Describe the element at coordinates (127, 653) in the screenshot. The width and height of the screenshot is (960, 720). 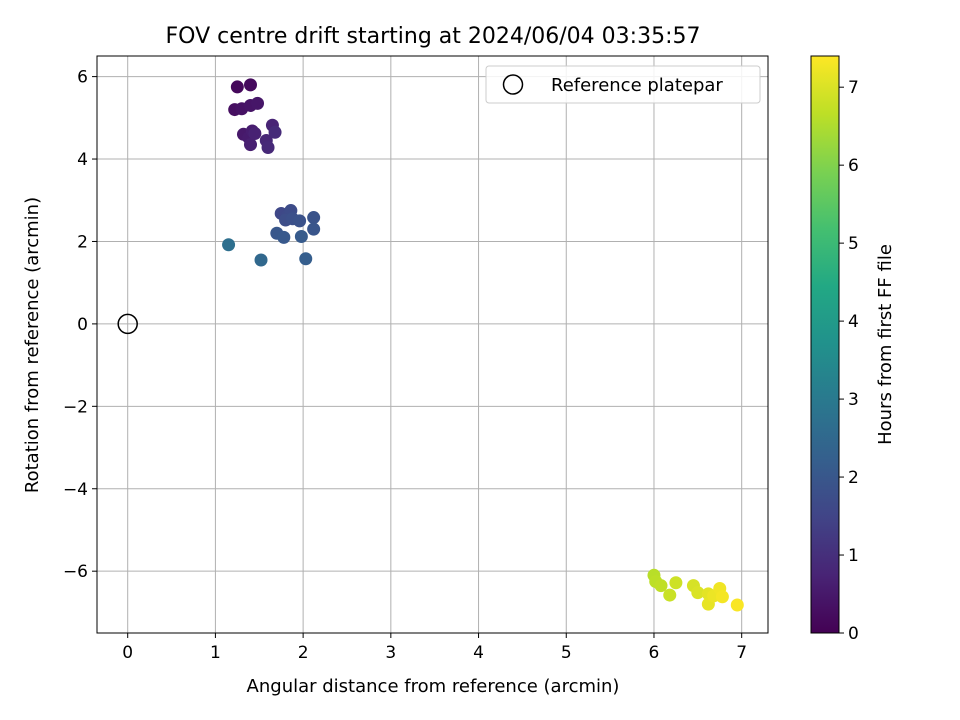
I see `x-tick-label: 0` at that location.